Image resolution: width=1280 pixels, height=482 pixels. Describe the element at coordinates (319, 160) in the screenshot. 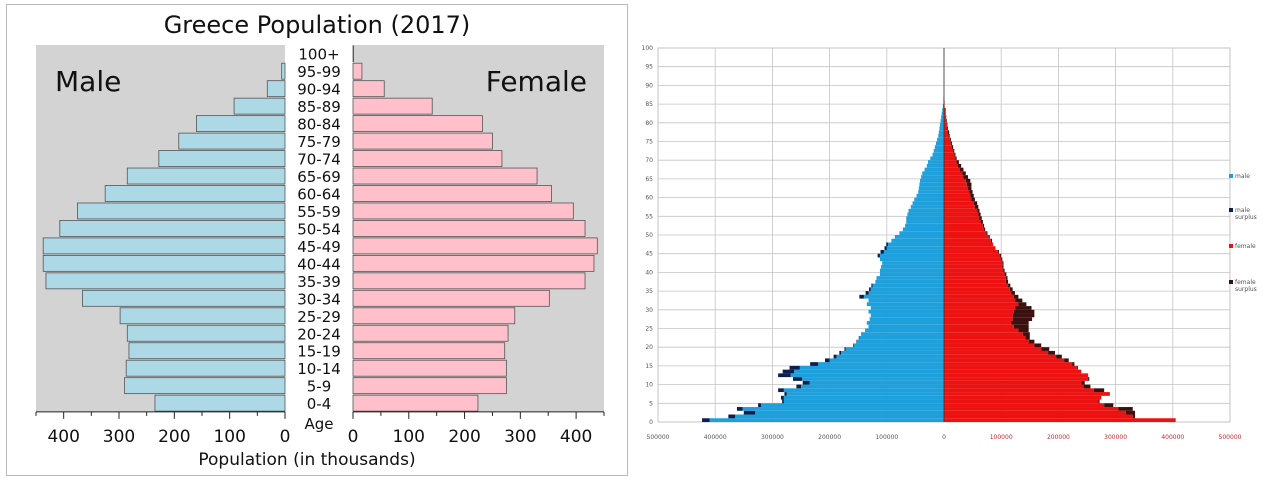

I see `age-label-70-74: 70-74` at that location.